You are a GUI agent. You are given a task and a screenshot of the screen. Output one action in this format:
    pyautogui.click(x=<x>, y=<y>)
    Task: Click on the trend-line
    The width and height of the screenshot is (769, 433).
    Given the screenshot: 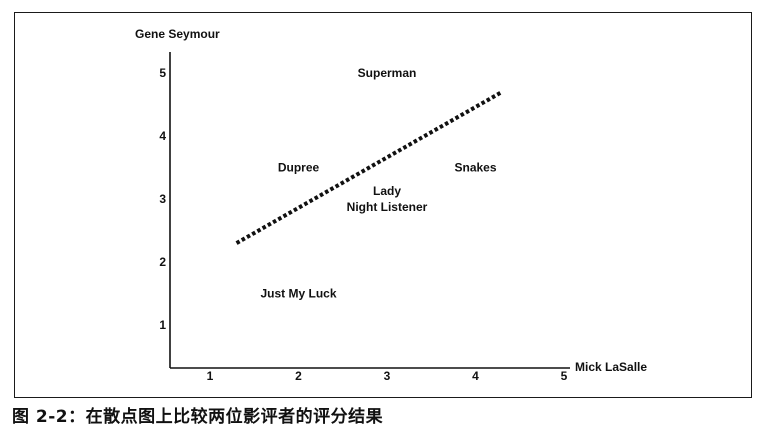 What is the action you would take?
    pyautogui.click(x=369, y=167)
    